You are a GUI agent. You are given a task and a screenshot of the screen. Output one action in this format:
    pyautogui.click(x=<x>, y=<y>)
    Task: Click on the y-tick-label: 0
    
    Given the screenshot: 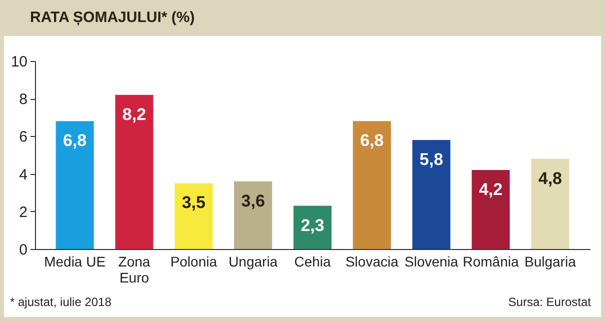 What is the action you would take?
    pyautogui.click(x=23, y=250)
    